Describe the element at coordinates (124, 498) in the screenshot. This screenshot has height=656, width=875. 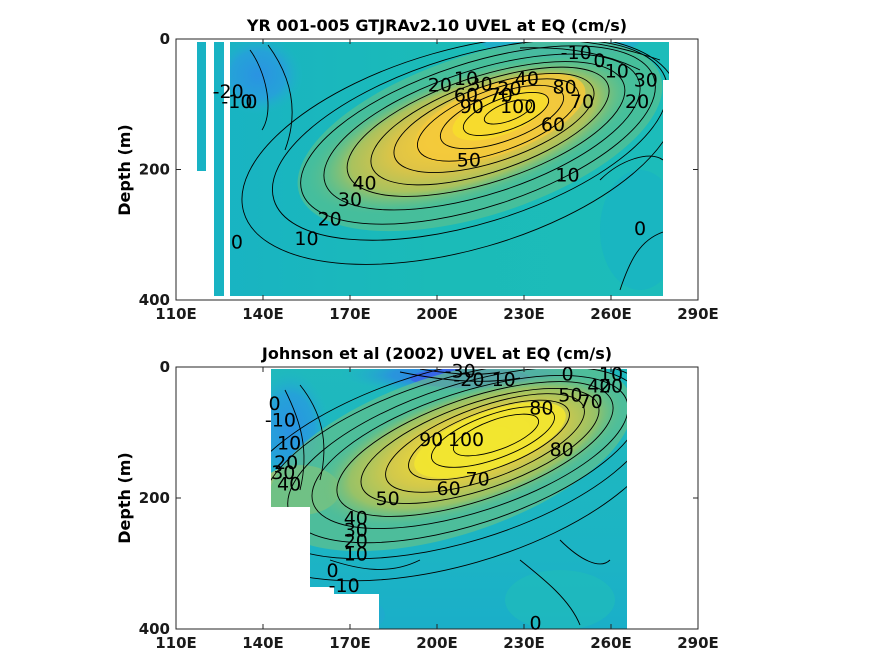
I see `panel-2-y-axis-label: Depth (m)` at that location.